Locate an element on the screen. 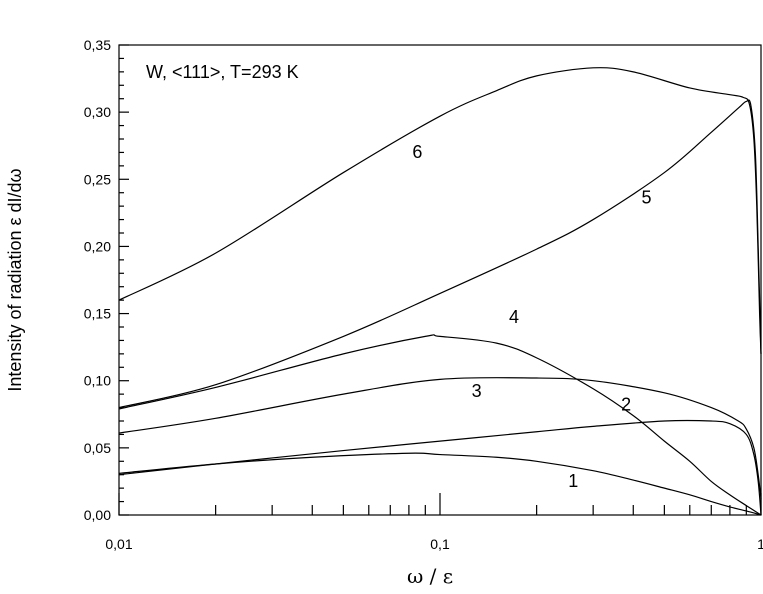 The width and height of the screenshot is (763, 594). curve-label-3: 3 is located at coordinates (477, 391).